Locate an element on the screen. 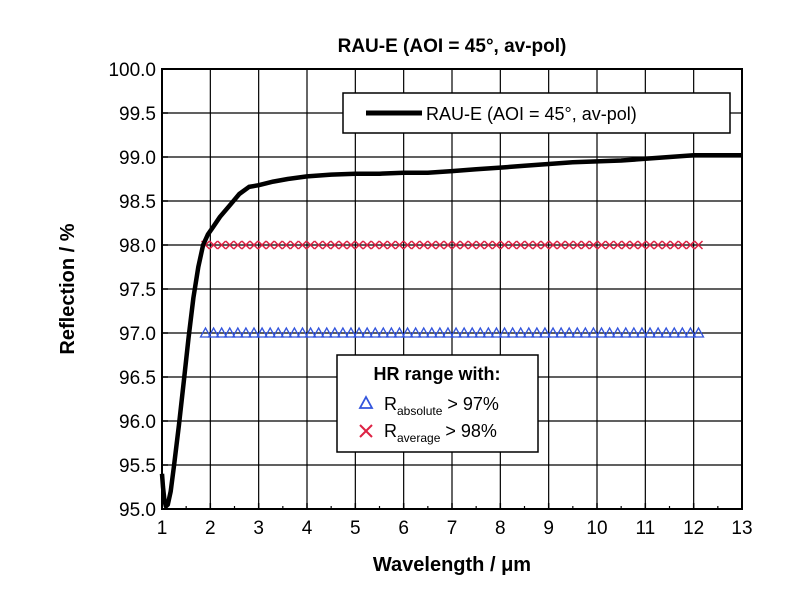 The width and height of the screenshot is (800, 600). y-tick-label-100.0: 100.0 is located at coordinates (132, 70).